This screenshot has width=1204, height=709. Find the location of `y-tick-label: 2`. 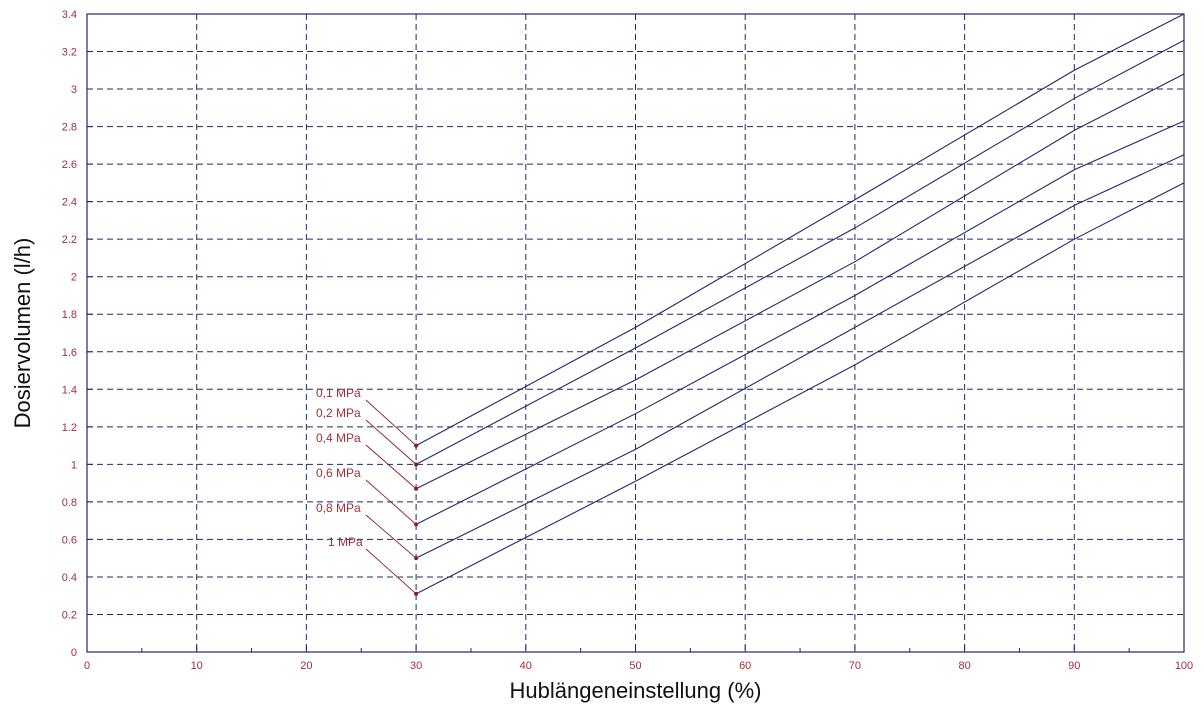

y-tick-label: 2 is located at coordinates (74, 278).